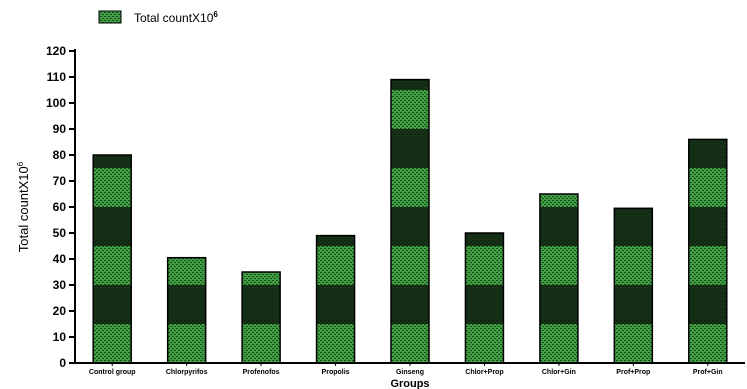 This screenshot has height=389, width=747. Describe the element at coordinates (559, 372) in the screenshot. I see `category-label: Chlor+Gin` at that location.